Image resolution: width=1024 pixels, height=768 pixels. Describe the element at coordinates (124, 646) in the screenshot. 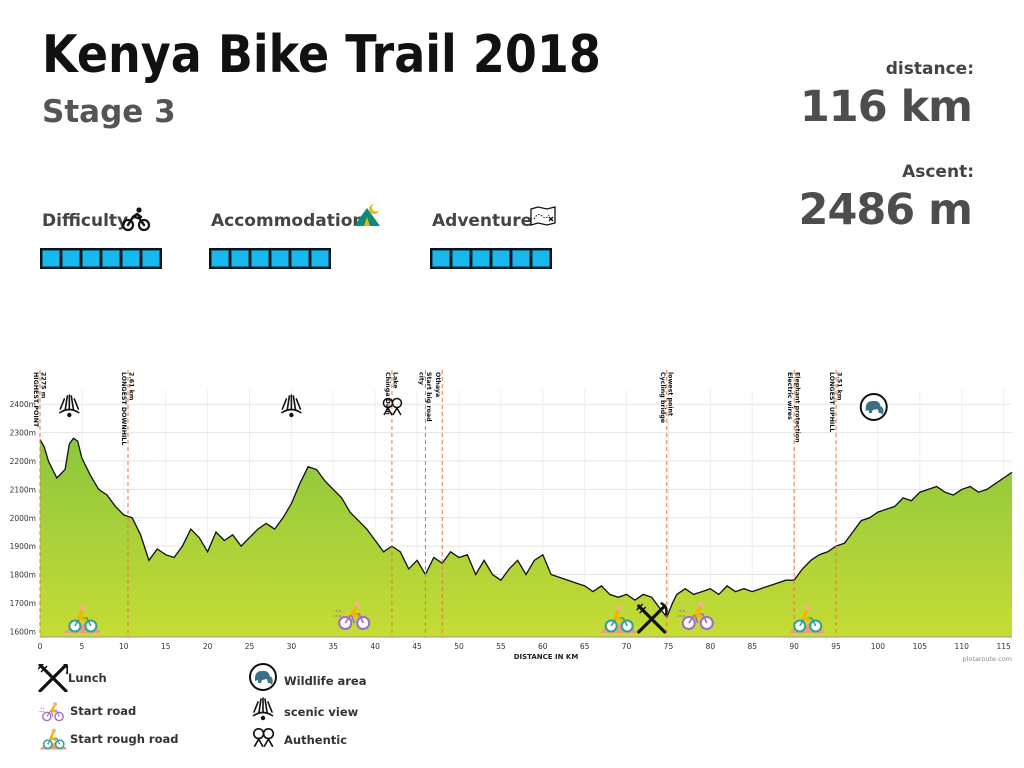

I see `x-tick-label: 10` at that location.